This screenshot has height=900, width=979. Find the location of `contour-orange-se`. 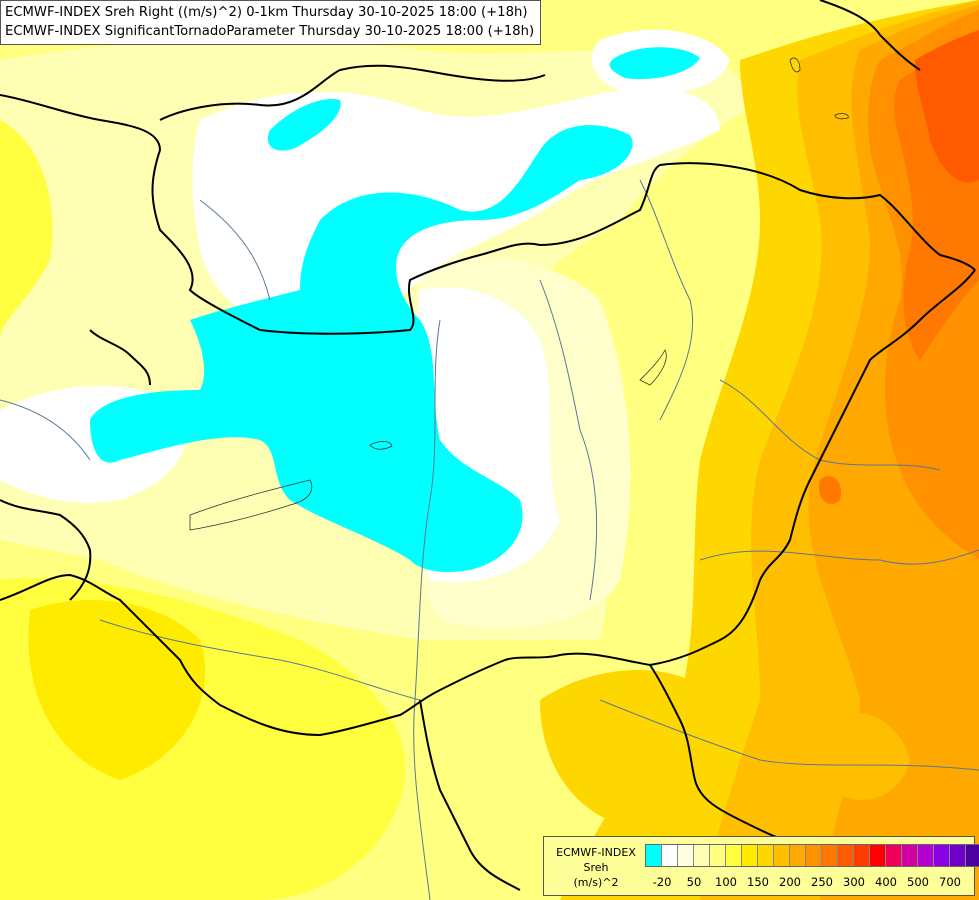

contour-orange-se is located at coordinates (862, 756).